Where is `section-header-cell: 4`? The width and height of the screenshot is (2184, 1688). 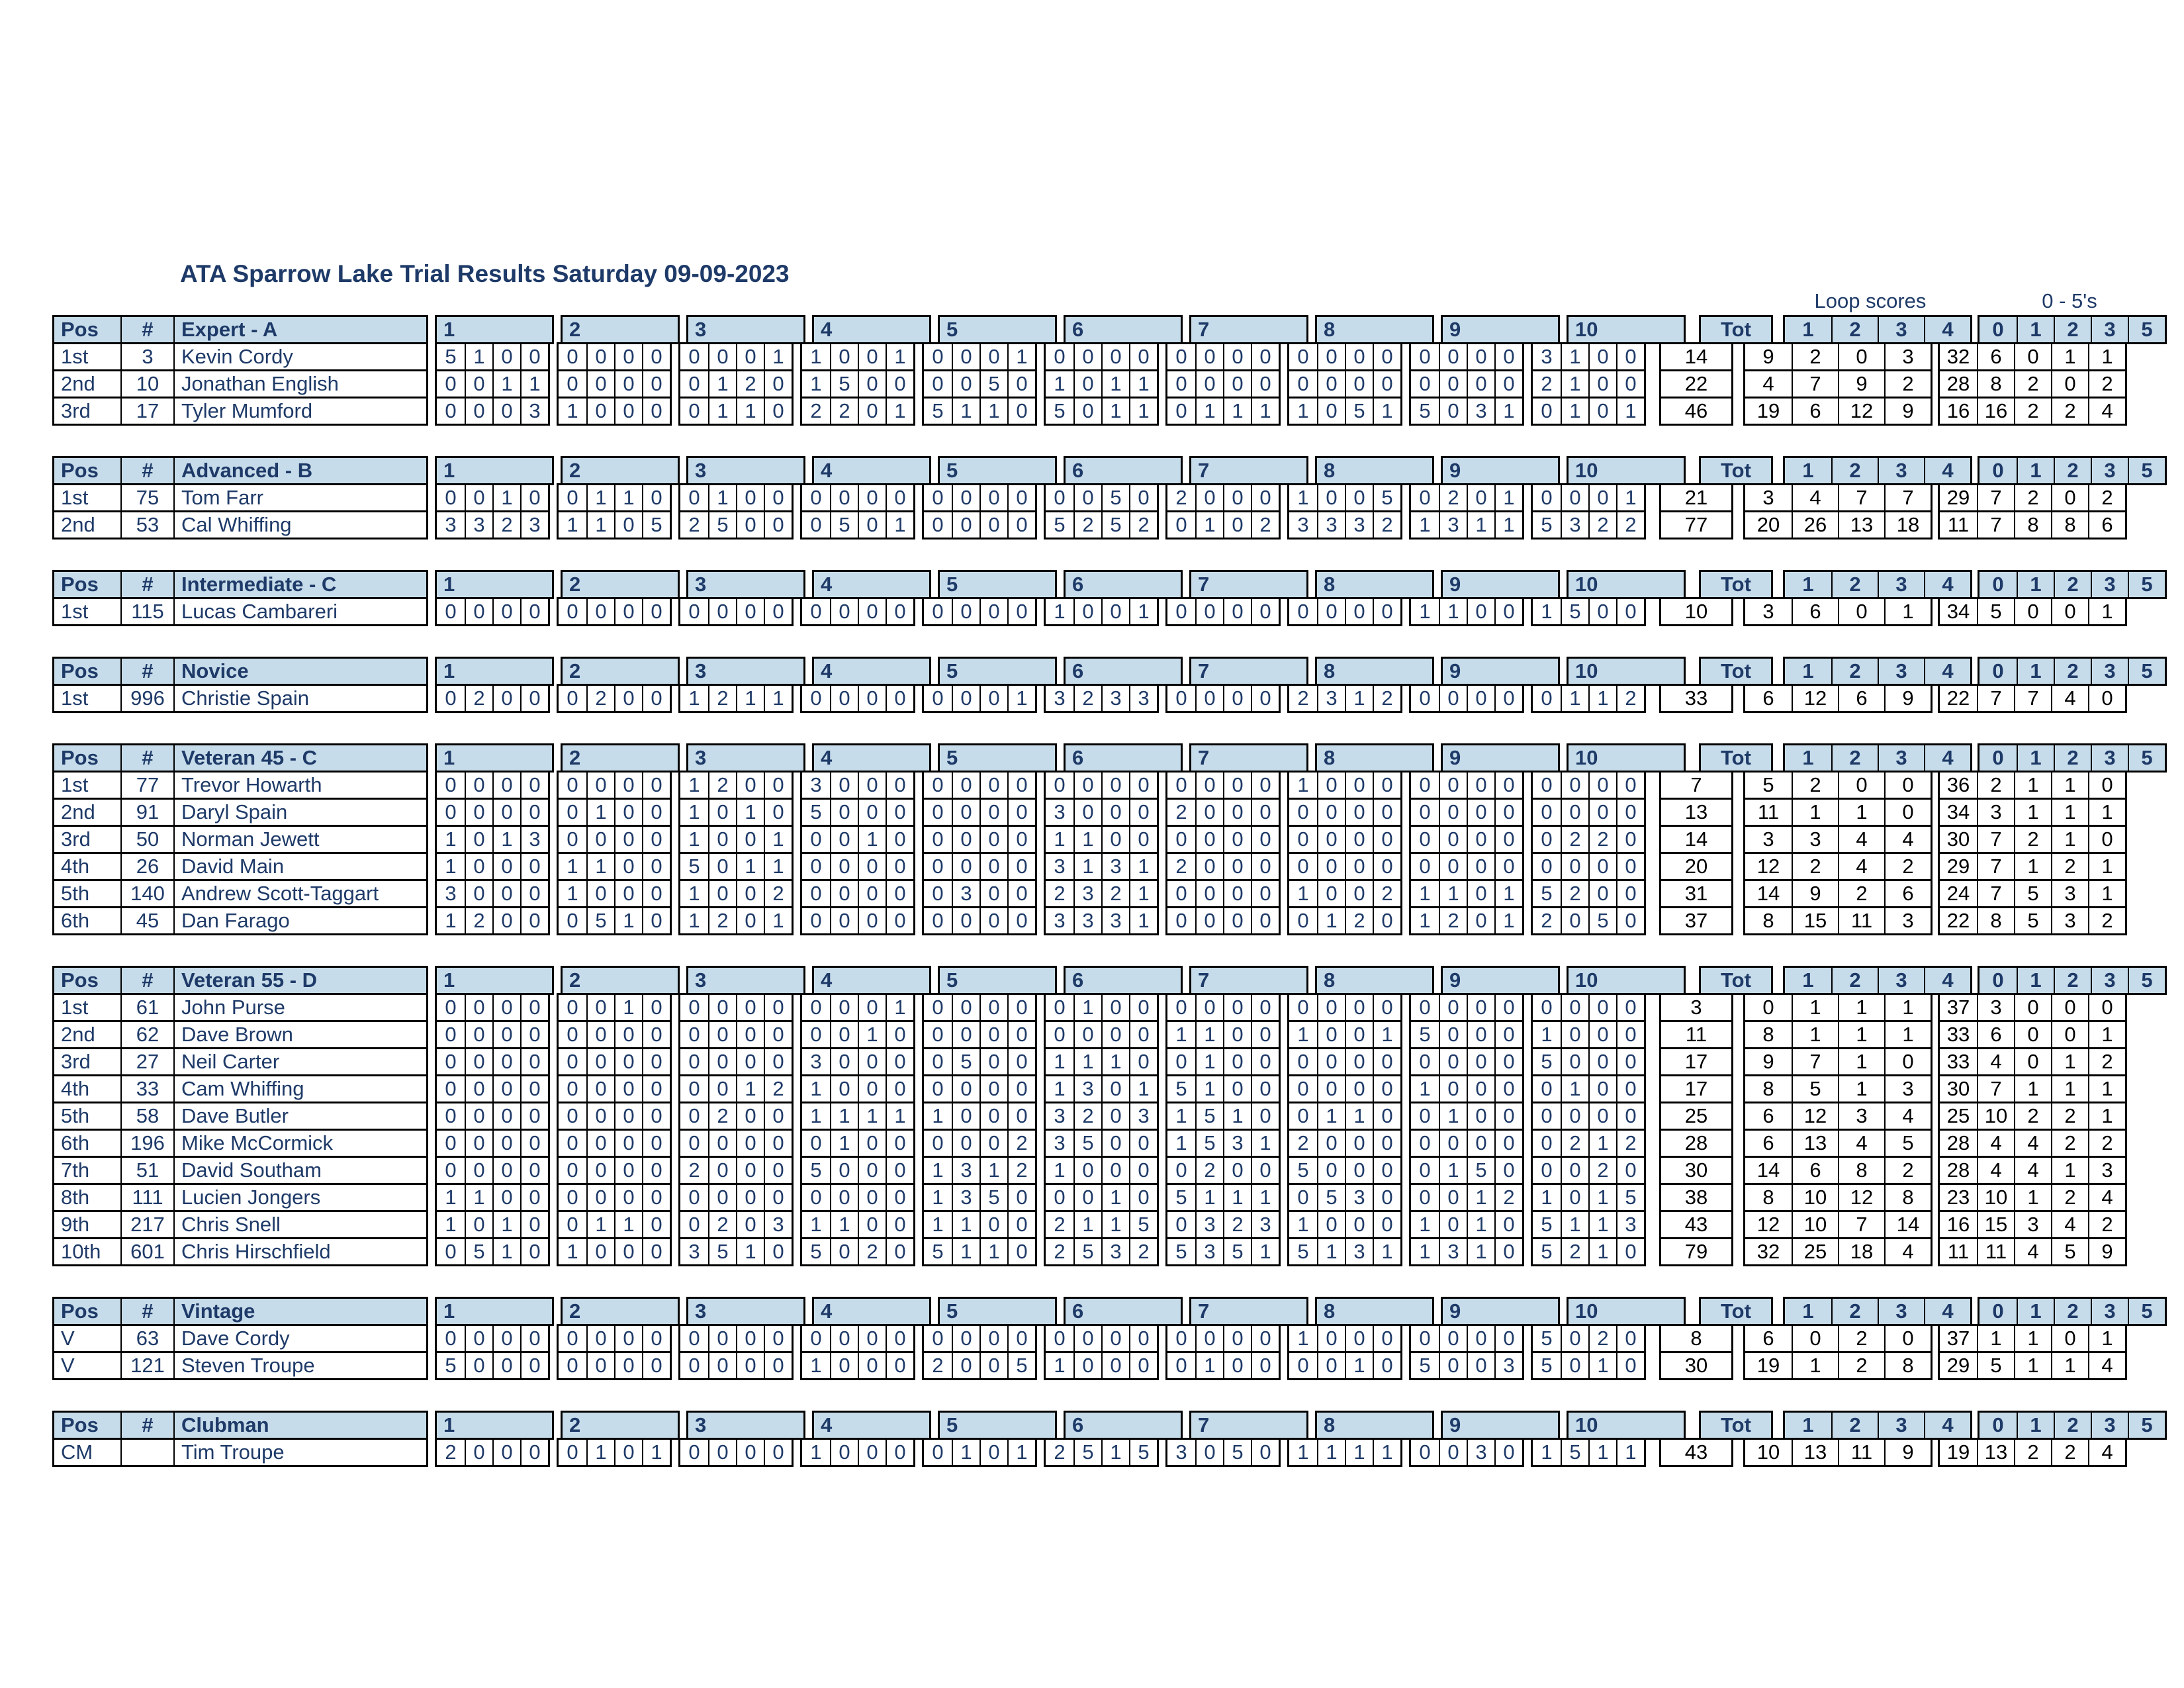
section-header-cell: 4 is located at coordinates (872, 1425).